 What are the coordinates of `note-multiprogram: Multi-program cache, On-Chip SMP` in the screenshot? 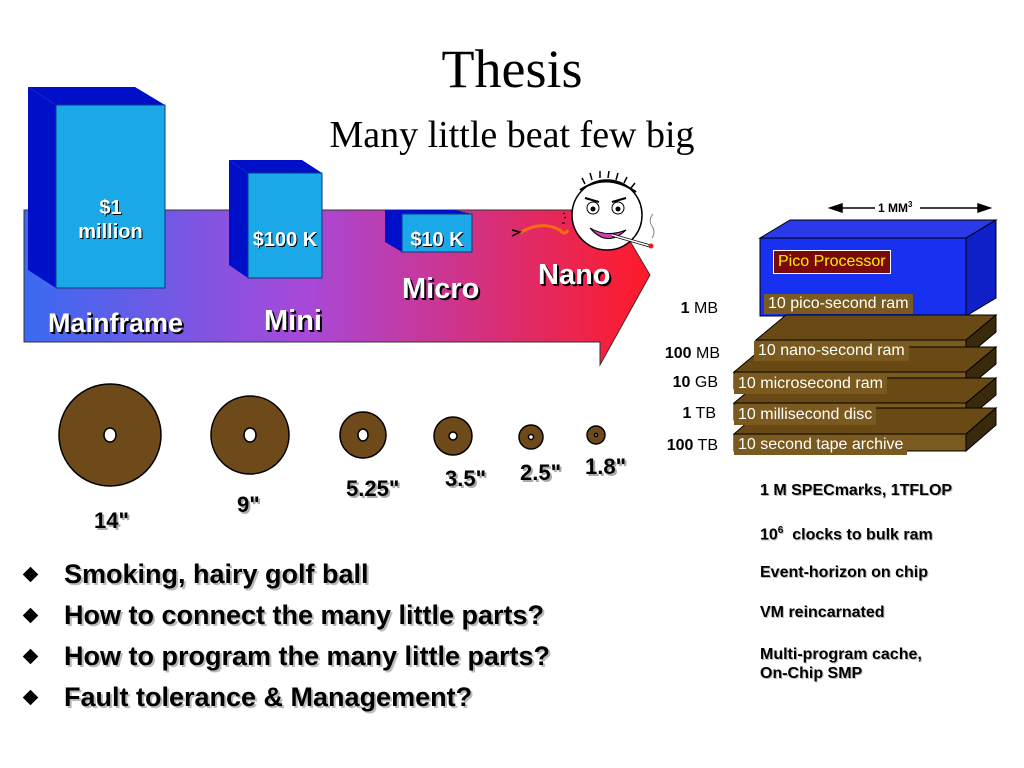 It's located at (841, 664).